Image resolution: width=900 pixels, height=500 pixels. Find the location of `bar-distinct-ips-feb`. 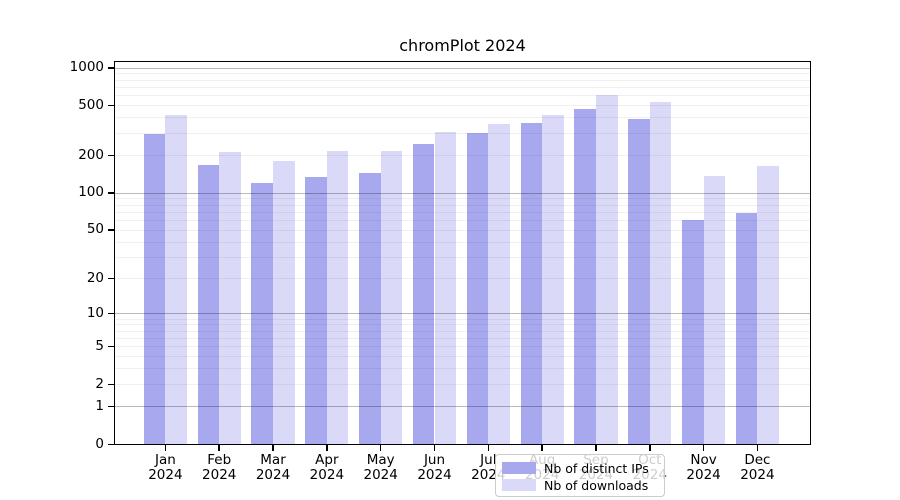

bar-distinct-ips-feb is located at coordinates (208, 304).